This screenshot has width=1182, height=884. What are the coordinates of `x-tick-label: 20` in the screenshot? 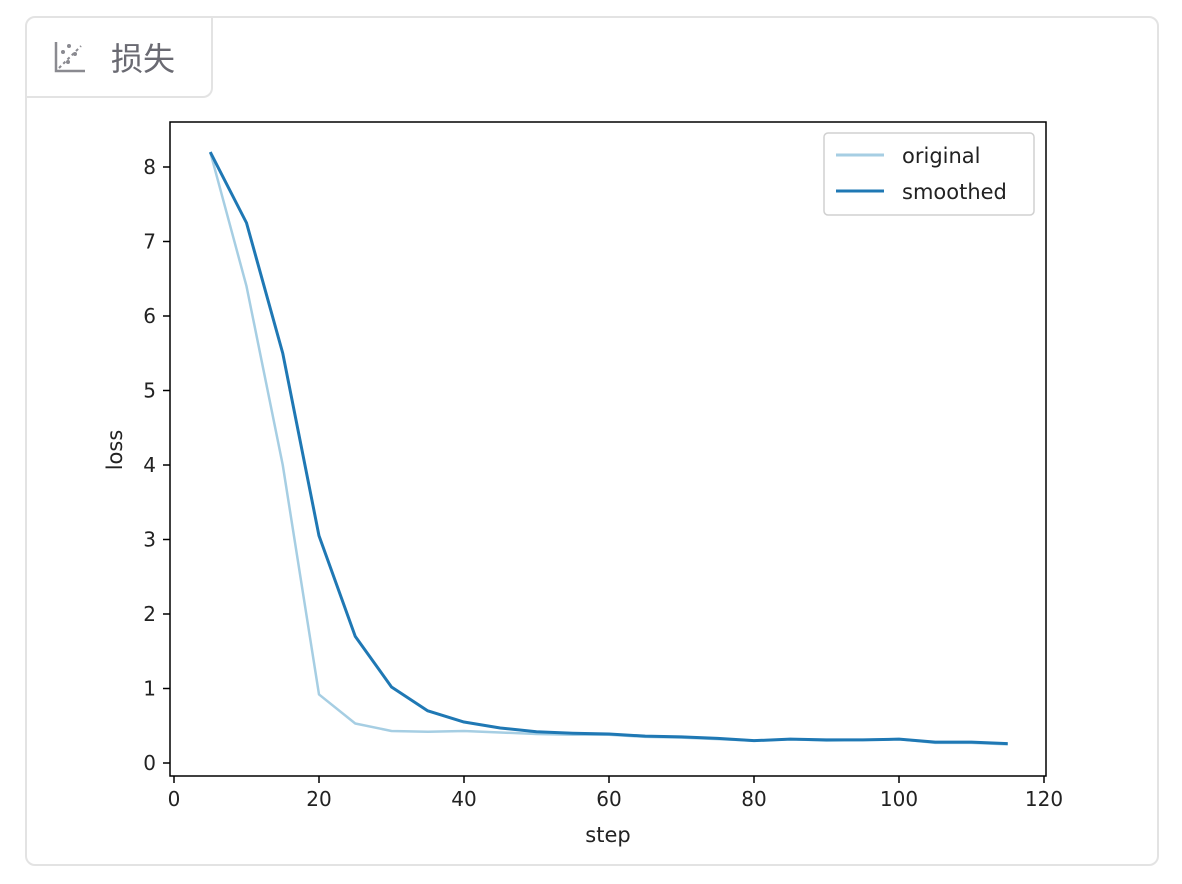 It's located at (318, 799).